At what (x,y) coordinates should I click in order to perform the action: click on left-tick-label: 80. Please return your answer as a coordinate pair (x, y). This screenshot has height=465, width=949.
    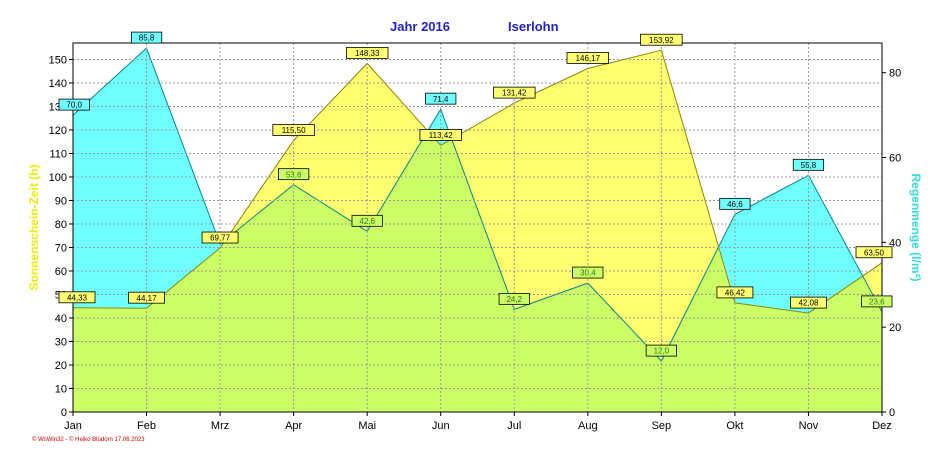
    Looking at the image, I should click on (61, 225).